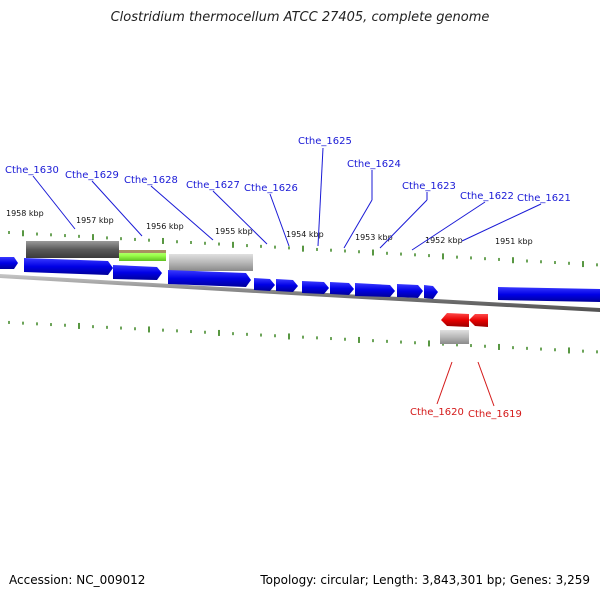  I want to click on kbp-label: 1957 kbp, so click(95, 220).